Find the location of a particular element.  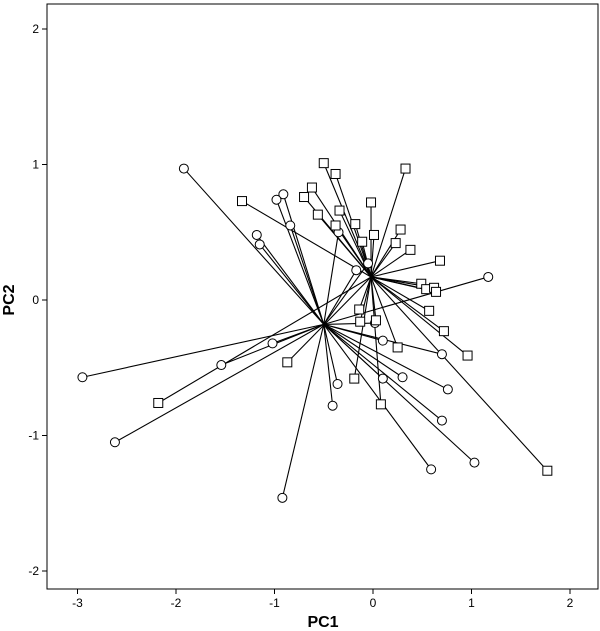

x-tick-label: 1 is located at coordinates (471, 603).